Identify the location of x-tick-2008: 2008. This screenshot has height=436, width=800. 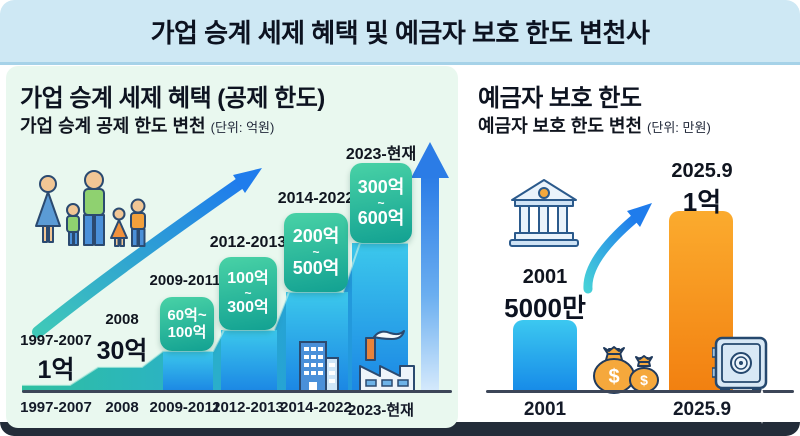
(122, 407).